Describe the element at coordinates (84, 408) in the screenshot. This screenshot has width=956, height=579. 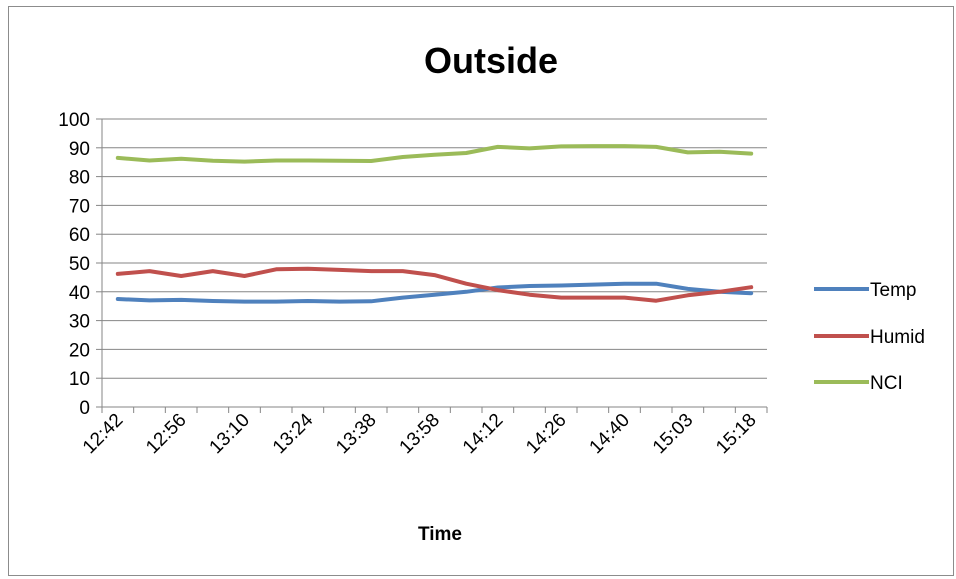
I see `y-tick-label: 0` at that location.